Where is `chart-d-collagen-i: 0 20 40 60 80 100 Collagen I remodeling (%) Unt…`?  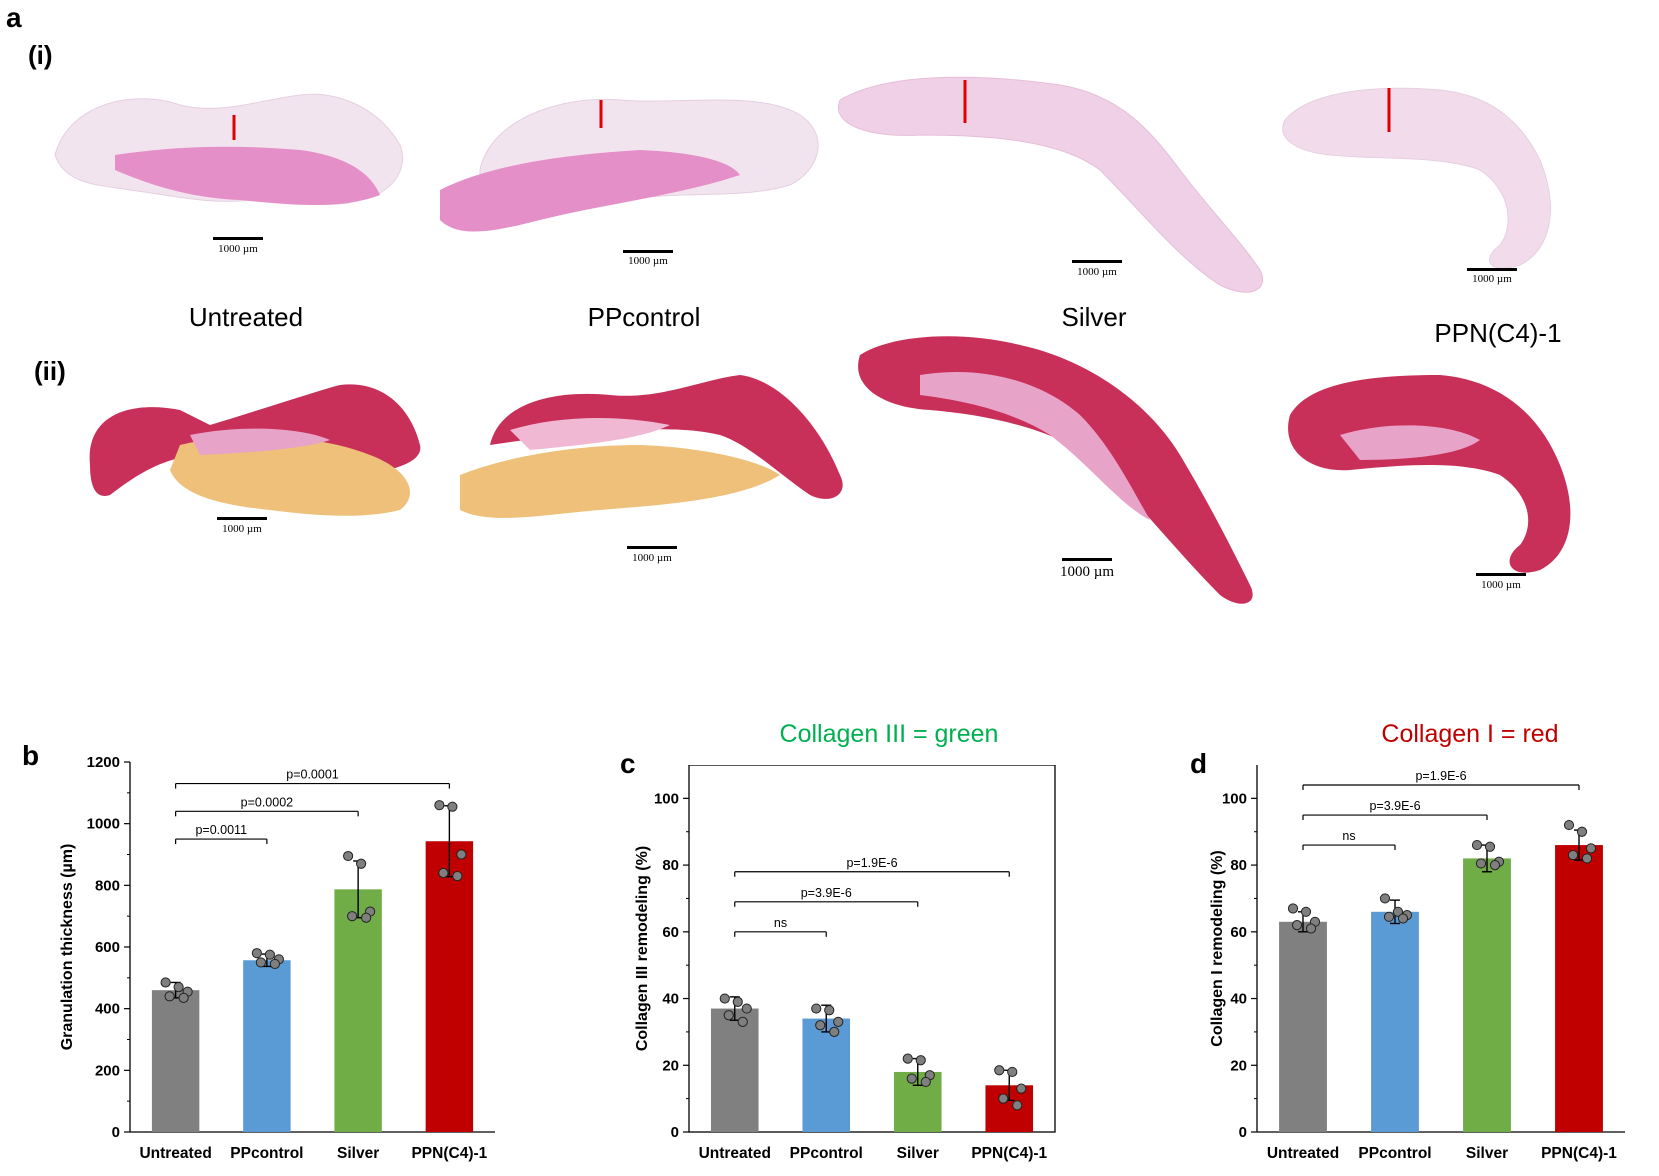 chart-d-collagen-i: 0 20 40 60 80 100 Collagen I remodeling (%) Unt… is located at coordinates (1417, 963).